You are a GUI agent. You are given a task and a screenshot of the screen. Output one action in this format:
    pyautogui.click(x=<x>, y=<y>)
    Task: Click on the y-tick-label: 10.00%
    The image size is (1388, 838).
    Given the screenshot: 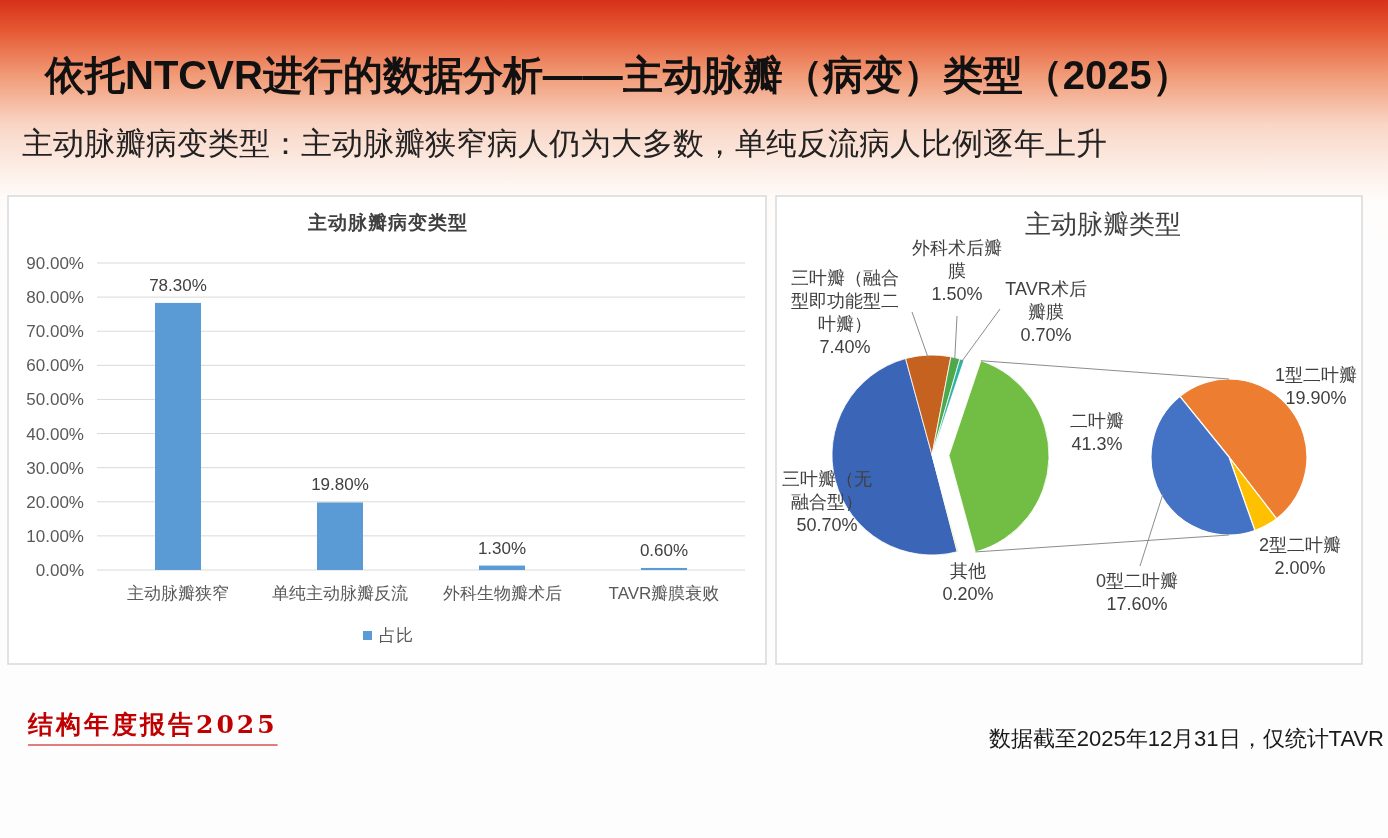 What is the action you would take?
    pyautogui.click(x=55, y=536)
    